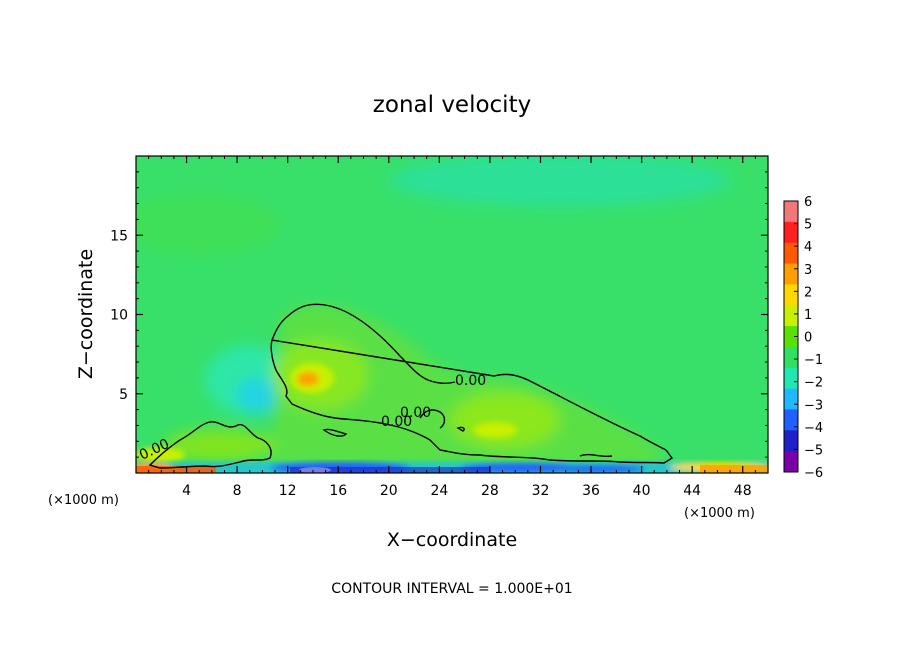  Describe the element at coordinates (803, 338) in the screenshot. I see `colorbar: 6 5 4 3 2 1 0 −1 −2 −3 −4 −5 −6` at that location.